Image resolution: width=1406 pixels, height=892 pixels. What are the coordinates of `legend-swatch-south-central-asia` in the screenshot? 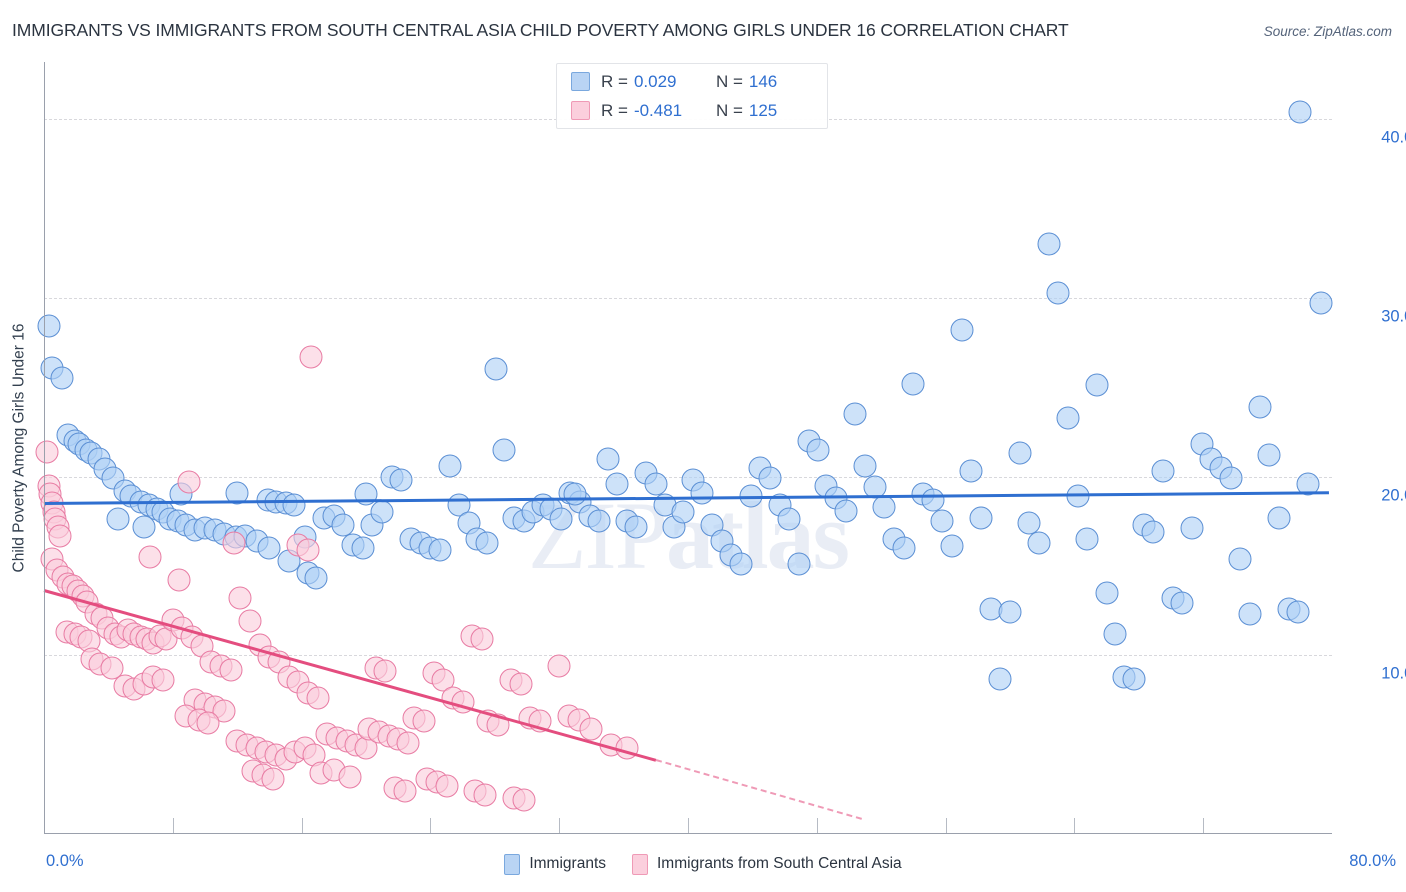 It's located at (580, 110).